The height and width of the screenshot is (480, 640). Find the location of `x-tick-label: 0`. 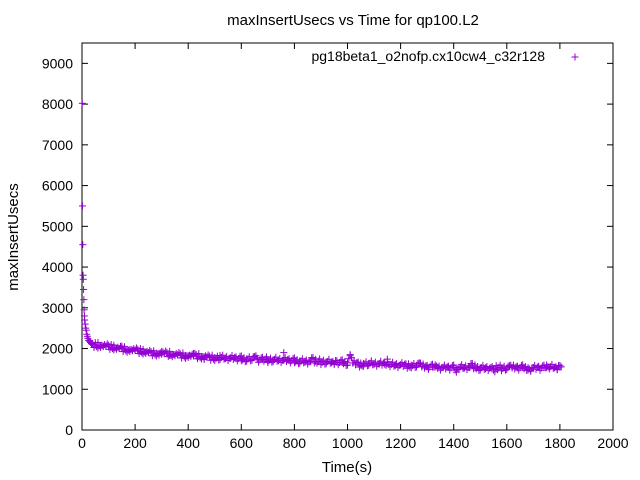

x-tick-label: 0 is located at coordinates (82, 443).